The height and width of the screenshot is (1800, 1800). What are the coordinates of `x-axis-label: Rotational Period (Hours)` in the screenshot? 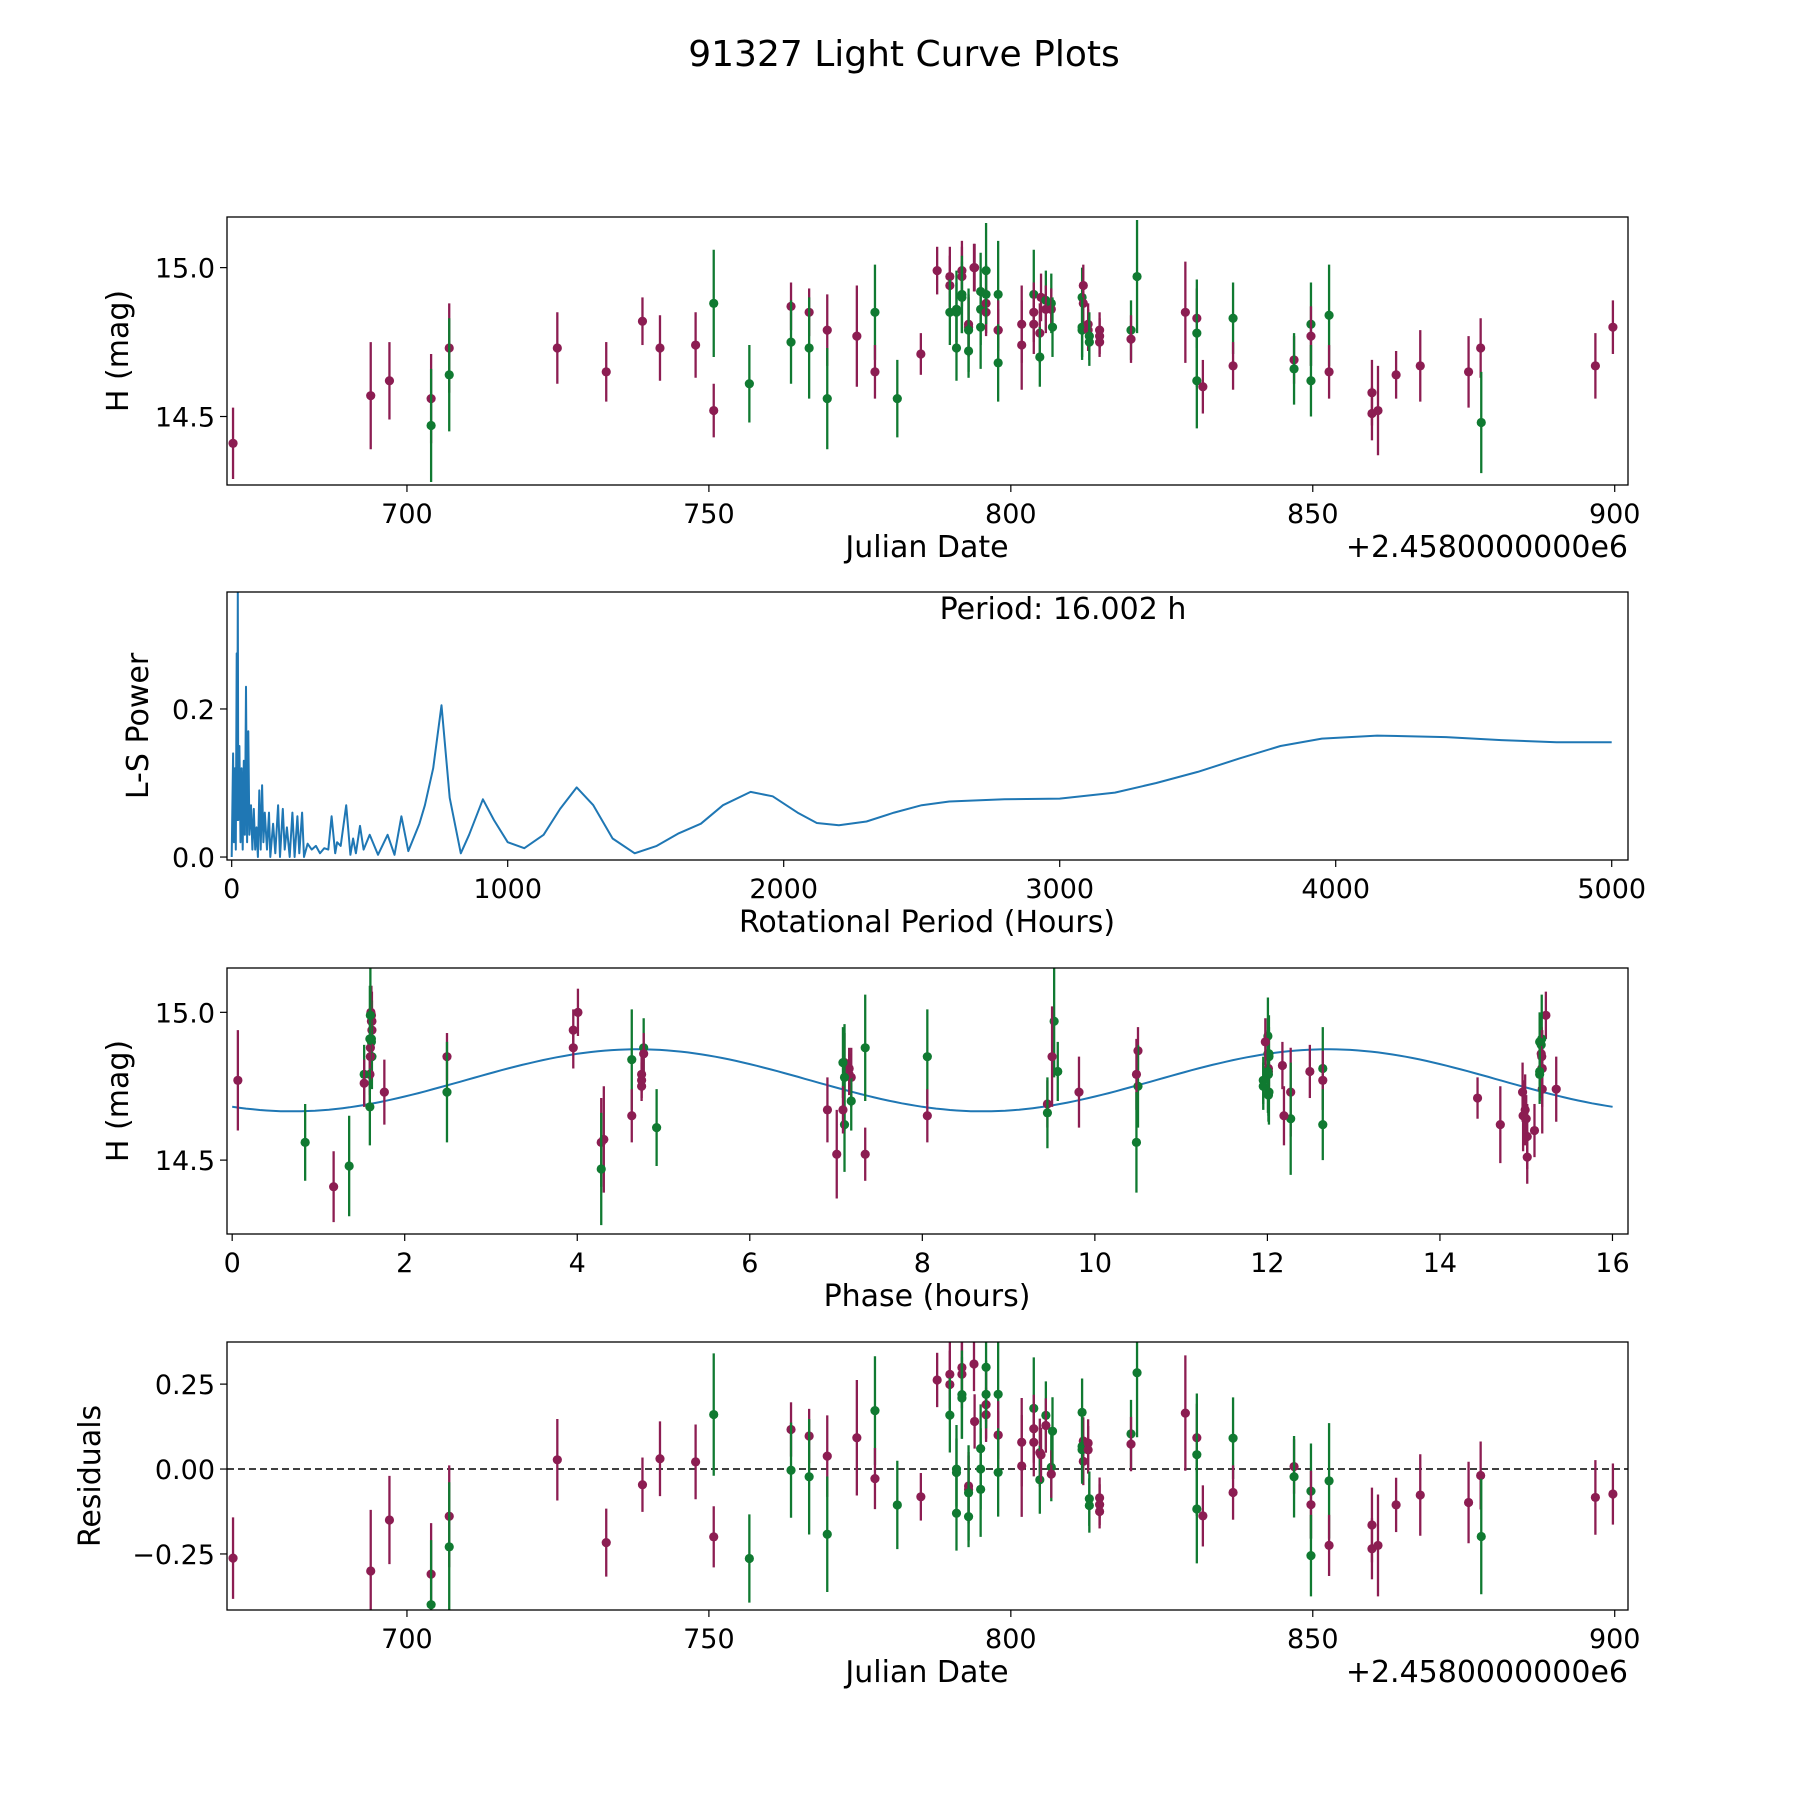 It's located at (927, 922).